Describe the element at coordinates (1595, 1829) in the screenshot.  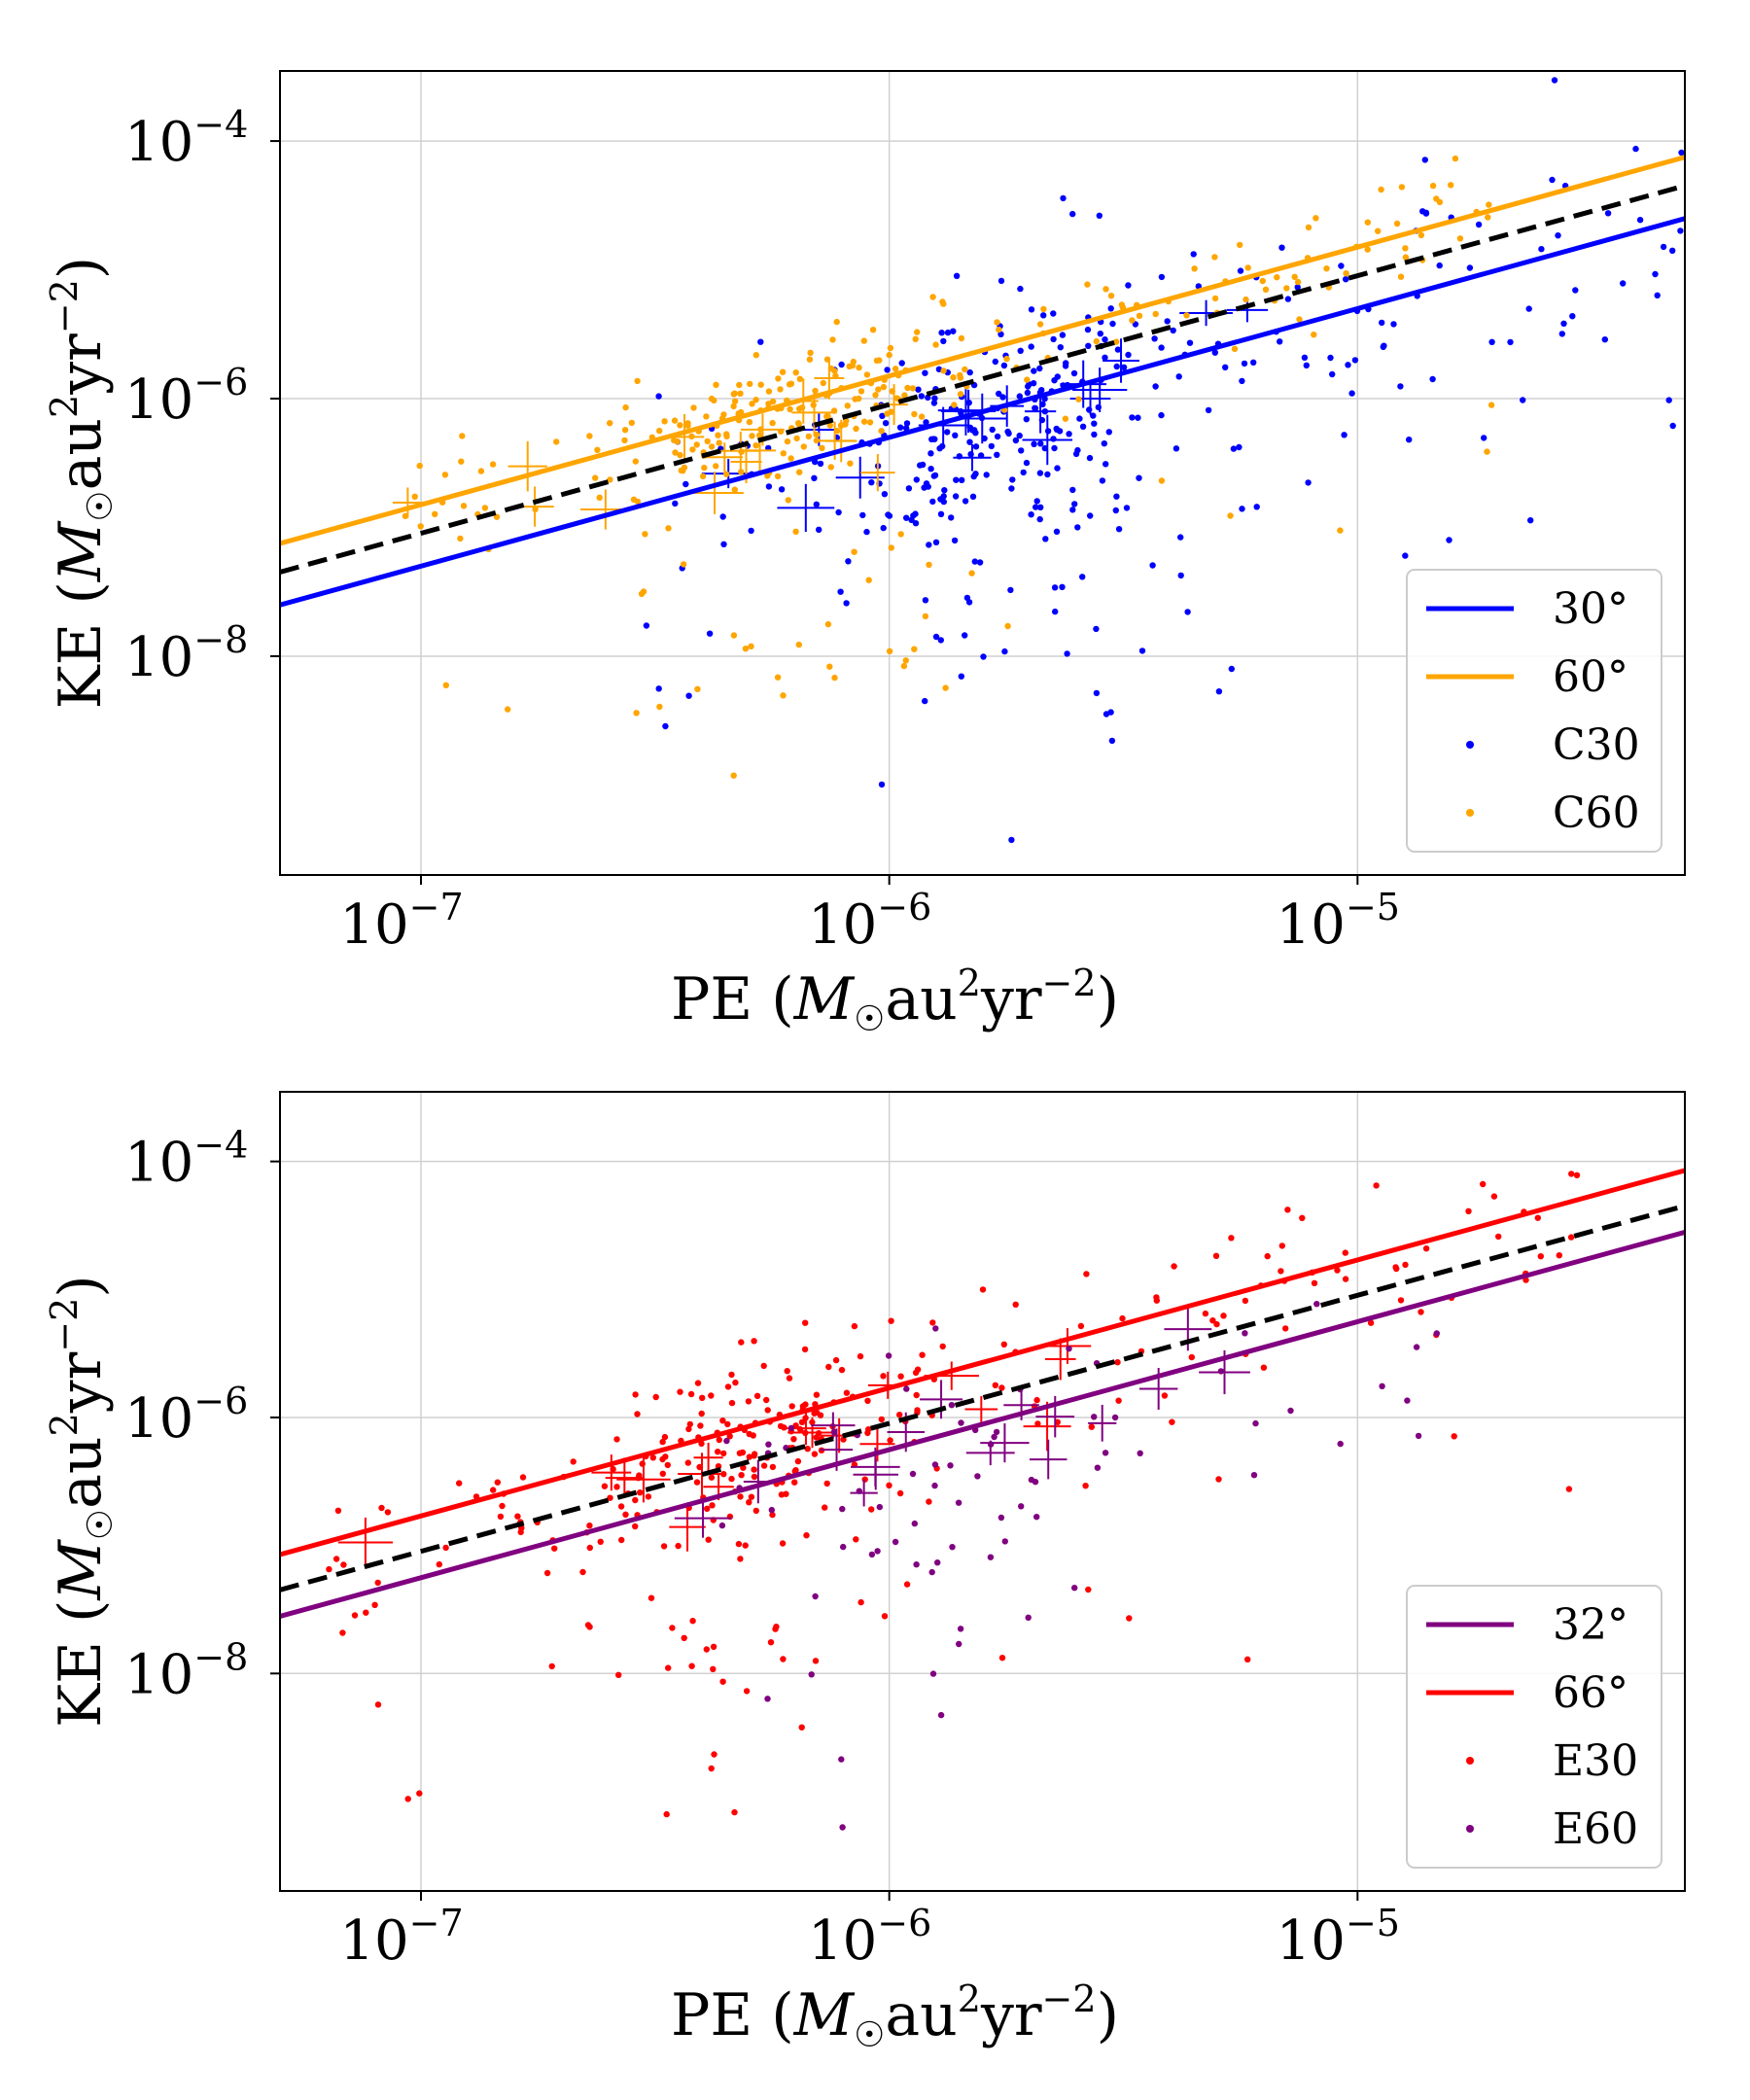
I see `legend-label: E60` at that location.